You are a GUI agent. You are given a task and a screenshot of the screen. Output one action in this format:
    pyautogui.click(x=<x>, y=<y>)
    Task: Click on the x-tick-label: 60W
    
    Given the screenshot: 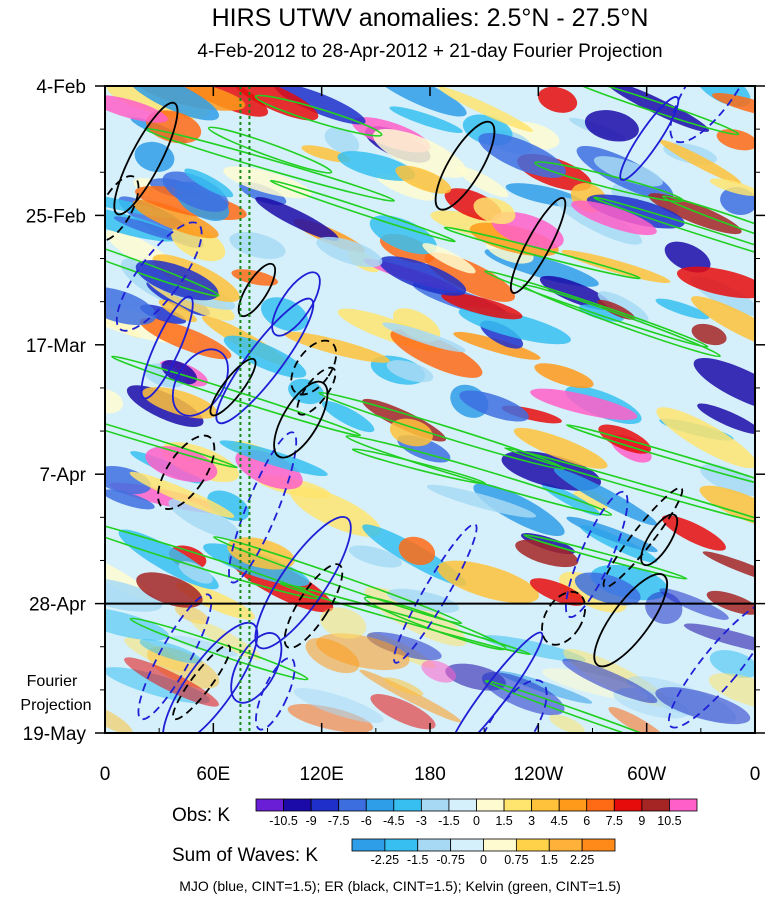 What is the action you would take?
    pyautogui.click(x=646, y=774)
    